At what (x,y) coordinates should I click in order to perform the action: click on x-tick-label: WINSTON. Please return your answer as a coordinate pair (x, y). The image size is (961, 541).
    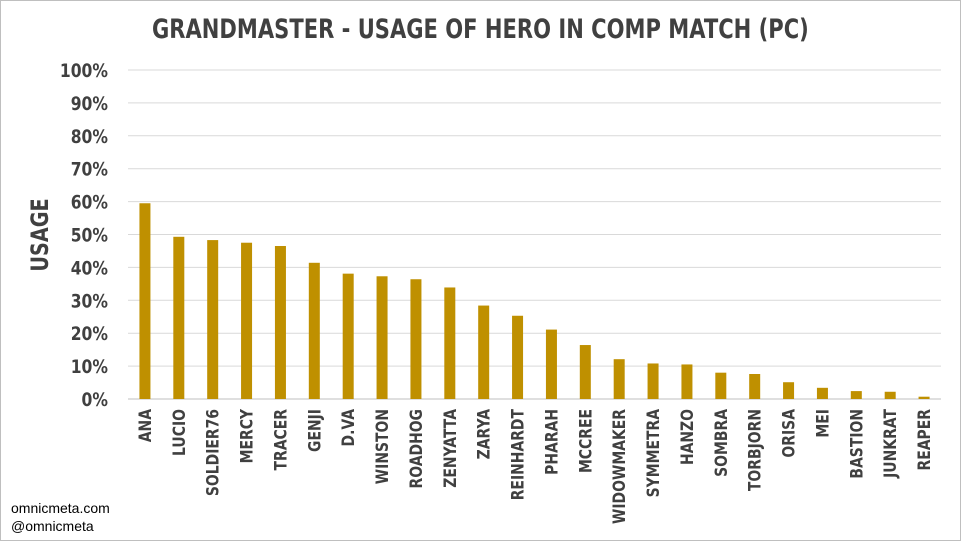
    Looking at the image, I should click on (383, 446).